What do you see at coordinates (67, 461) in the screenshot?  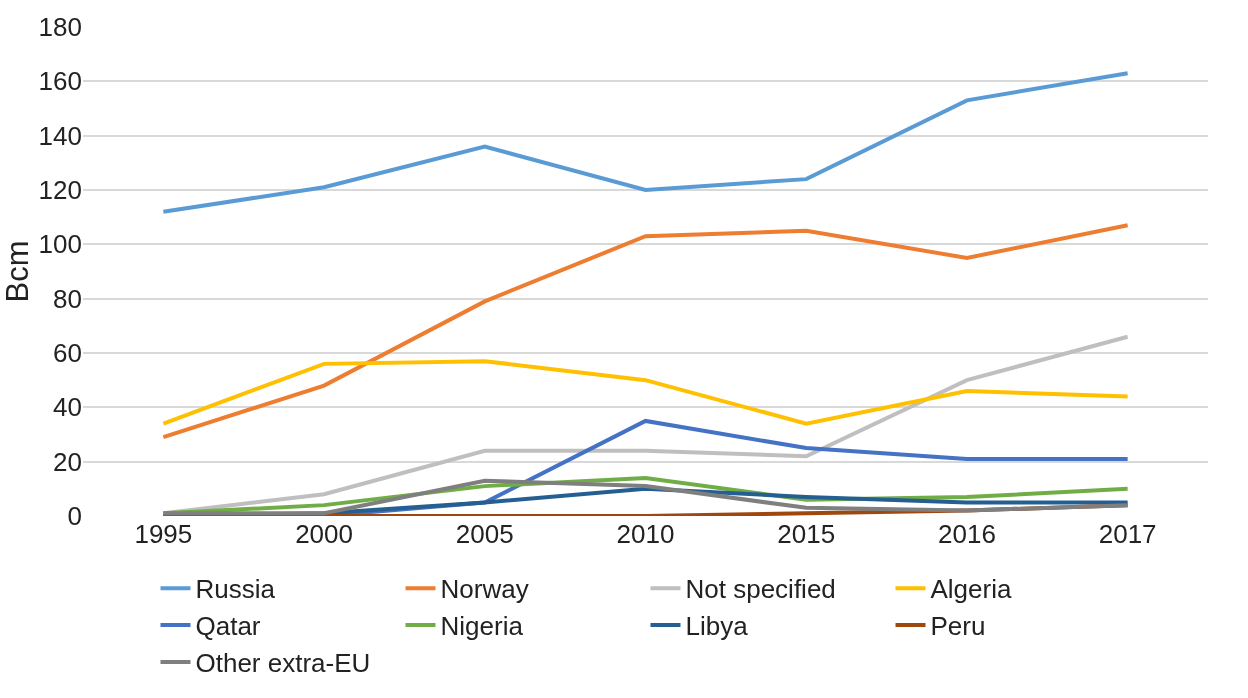 I see `y-tick-label: 20` at bounding box center [67, 461].